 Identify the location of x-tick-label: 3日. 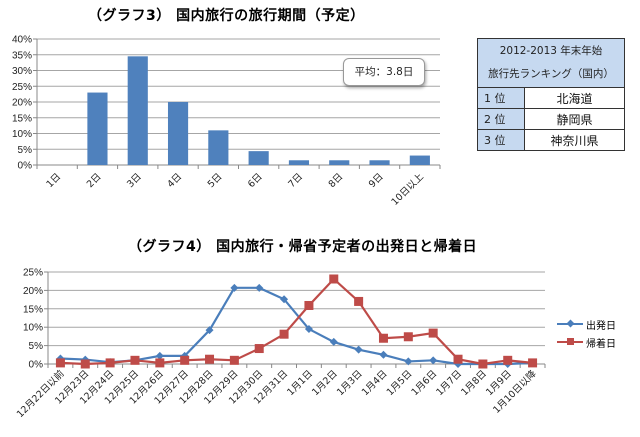
(134, 180).